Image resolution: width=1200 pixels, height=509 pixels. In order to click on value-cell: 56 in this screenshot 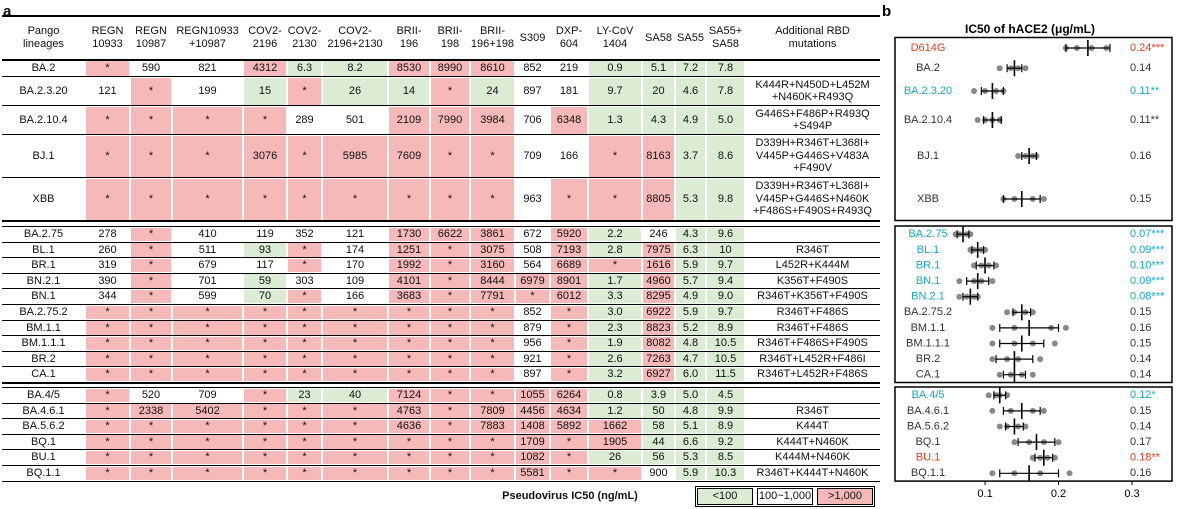, I will do `click(658, 457)`.